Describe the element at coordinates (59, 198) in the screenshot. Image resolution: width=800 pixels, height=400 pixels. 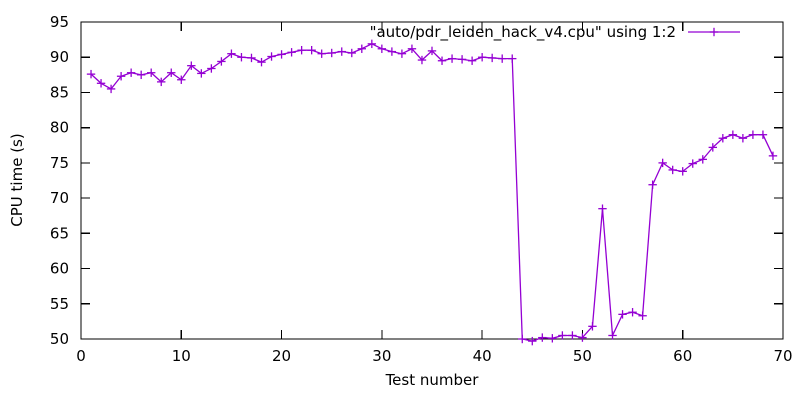
I see `y-tick-label: 70` at that location.